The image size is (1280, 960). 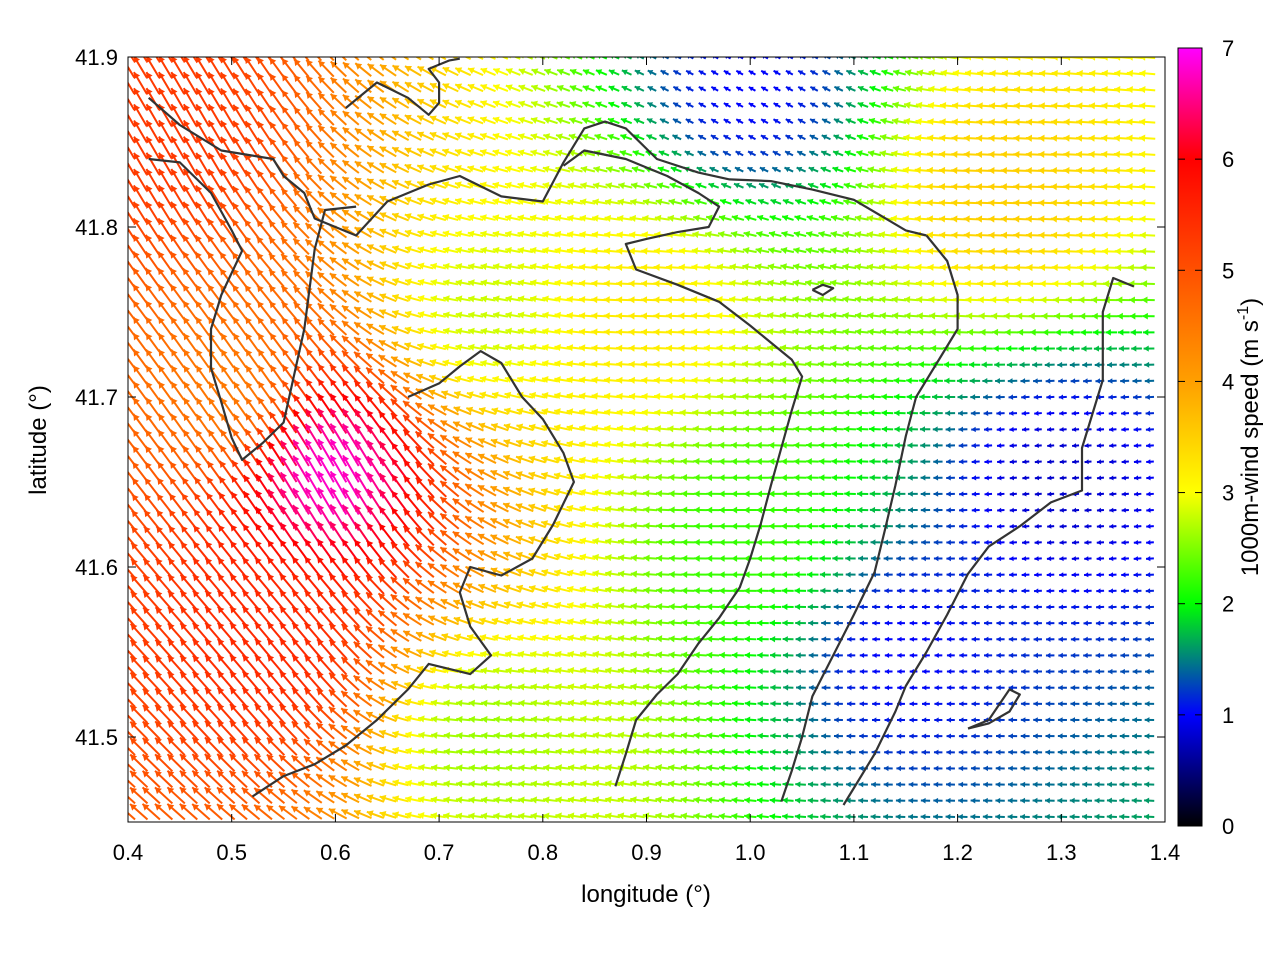 What do you see at coordinates (854, 852) in the screenshot?
I see `x-tick-label: 1.1` at bounding box center [854, 852].